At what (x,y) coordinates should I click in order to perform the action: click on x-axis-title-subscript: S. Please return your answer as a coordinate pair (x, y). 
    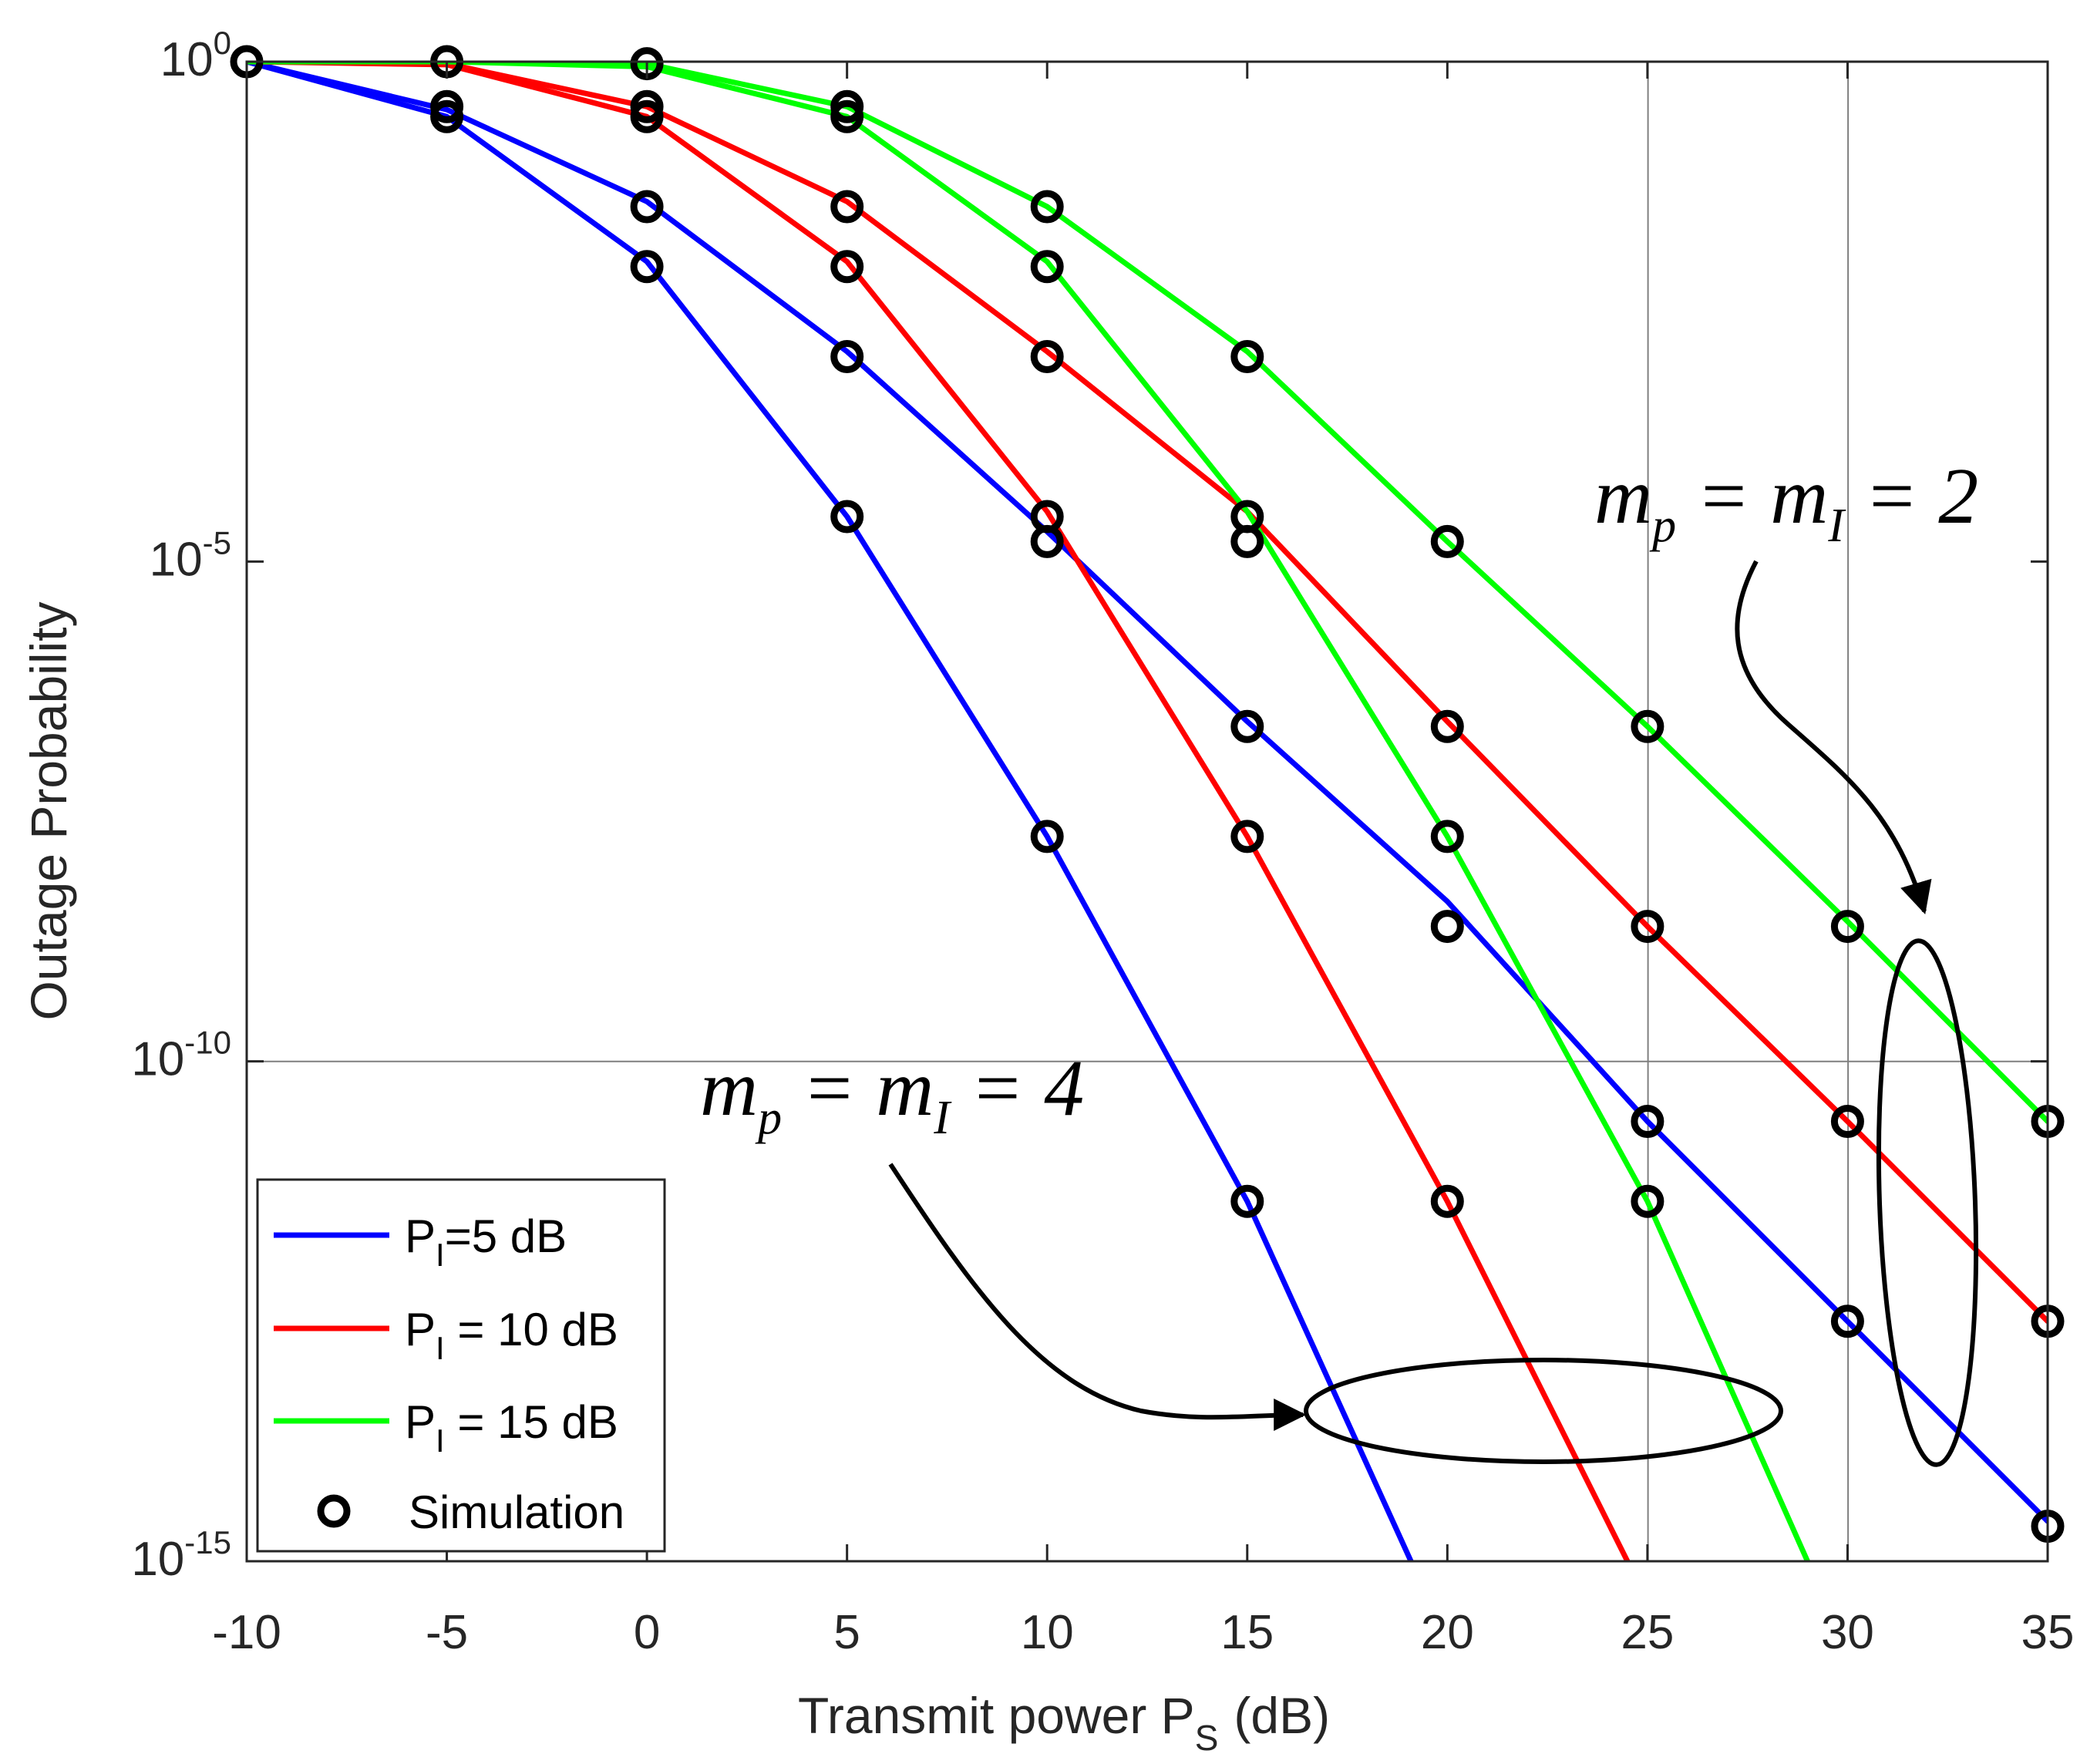
    Looking at the image, I should click on (1207, 1738).